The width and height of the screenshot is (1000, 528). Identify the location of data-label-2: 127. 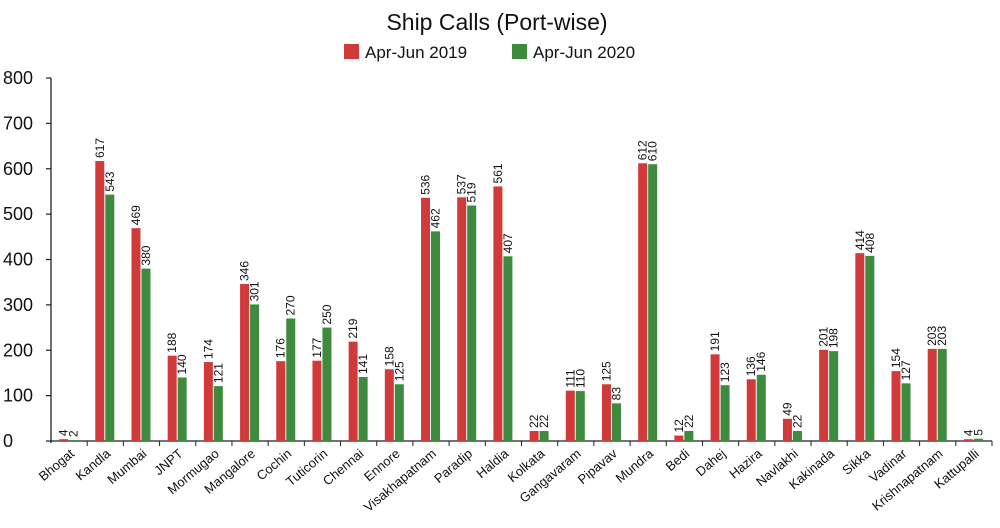
(906, 370).